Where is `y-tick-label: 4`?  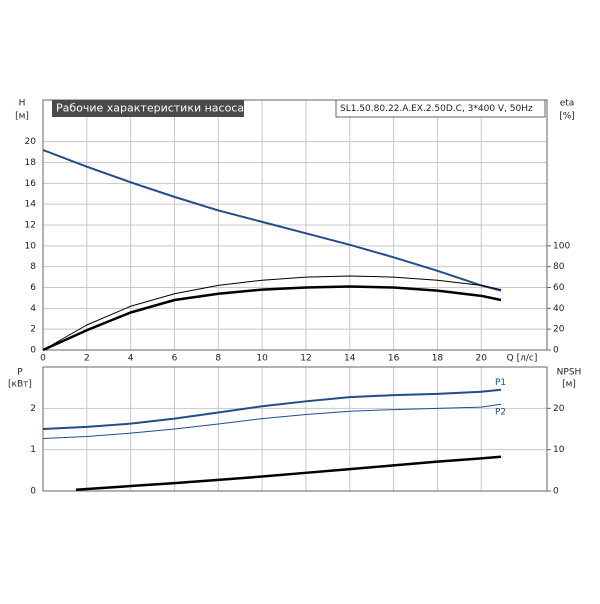
y-tick-label: 4 is located at coordinates (33, 309).